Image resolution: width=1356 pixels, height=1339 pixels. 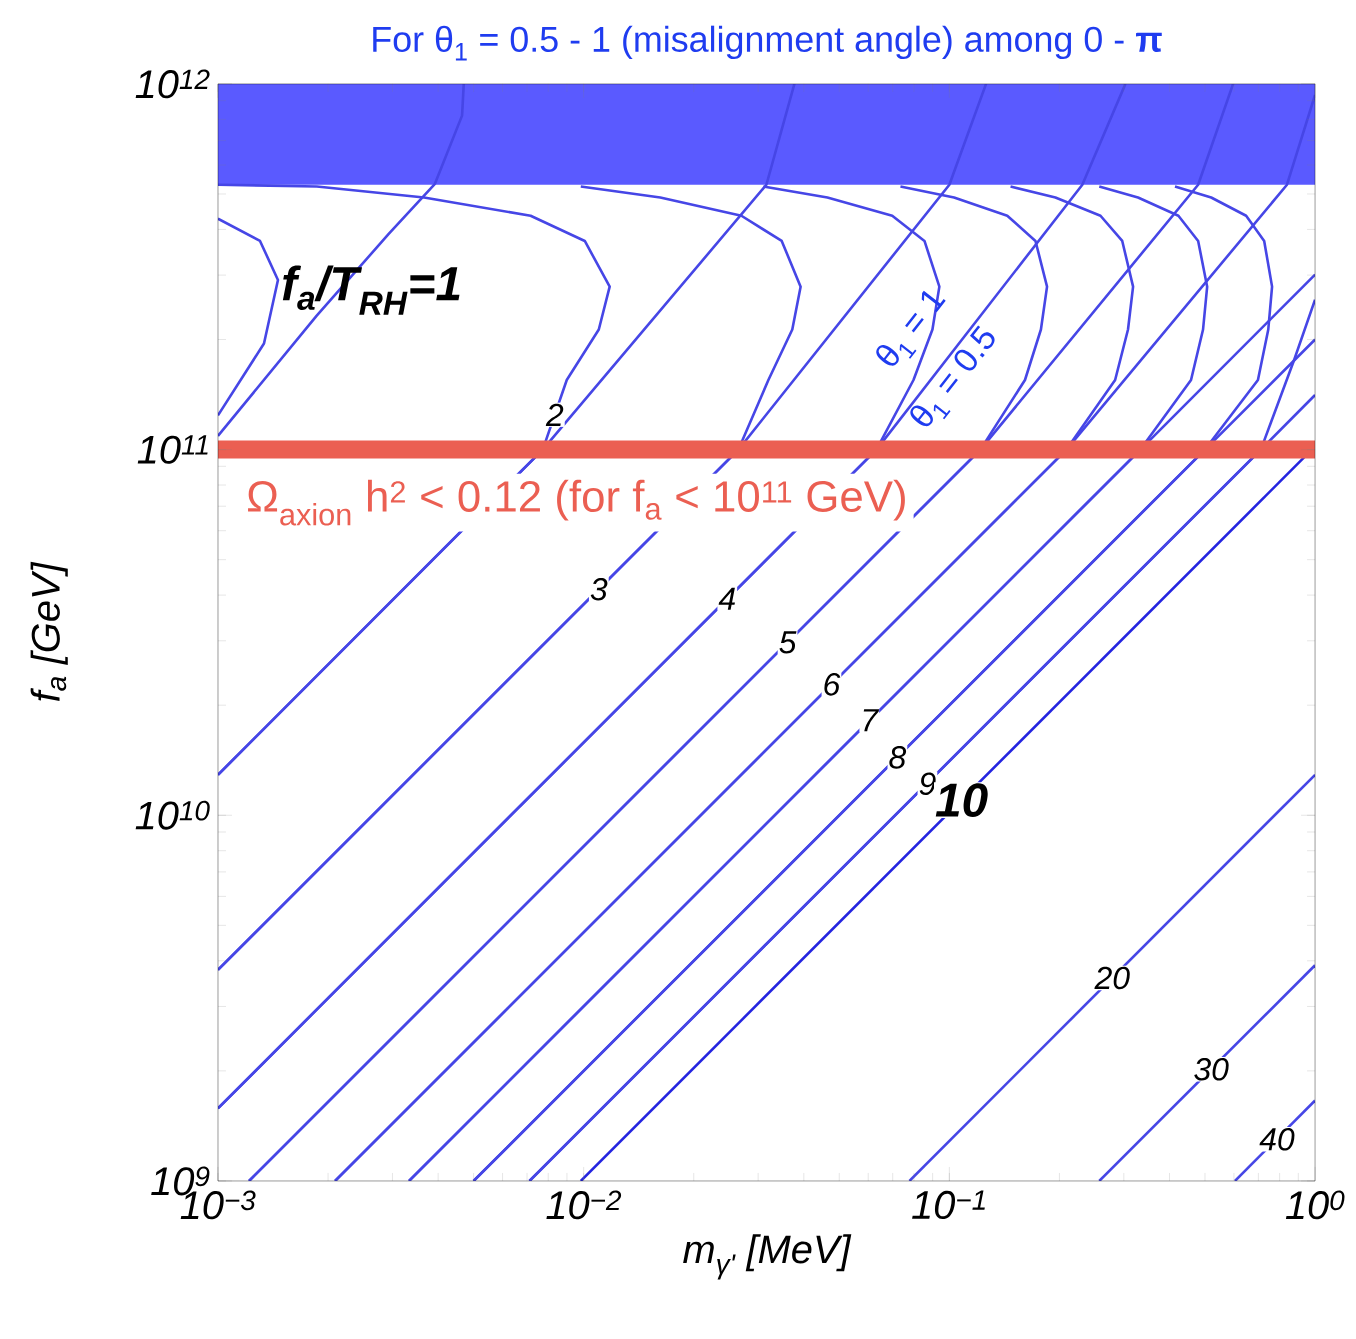 I want to click on annotation: 9, so click(x=927, y=783).